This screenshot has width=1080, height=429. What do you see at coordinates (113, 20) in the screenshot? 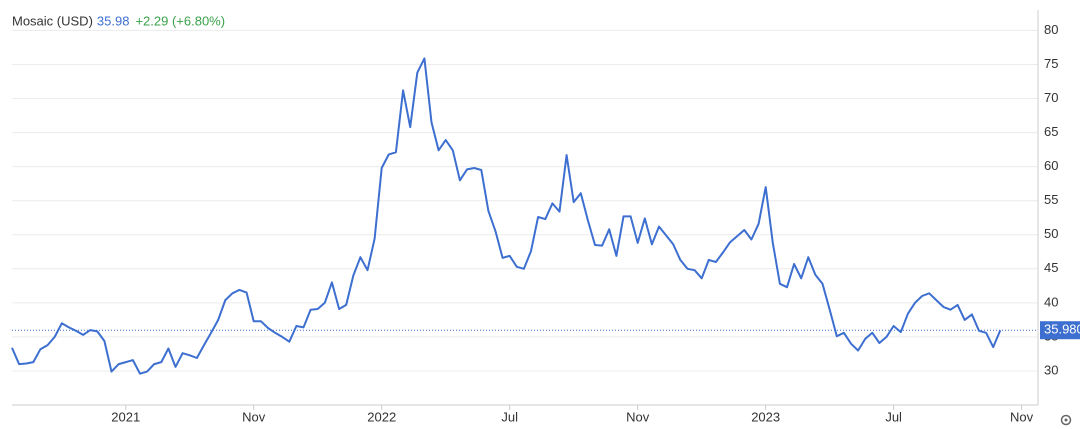
I see `price: 35.98` at bounding box center [113, 20].